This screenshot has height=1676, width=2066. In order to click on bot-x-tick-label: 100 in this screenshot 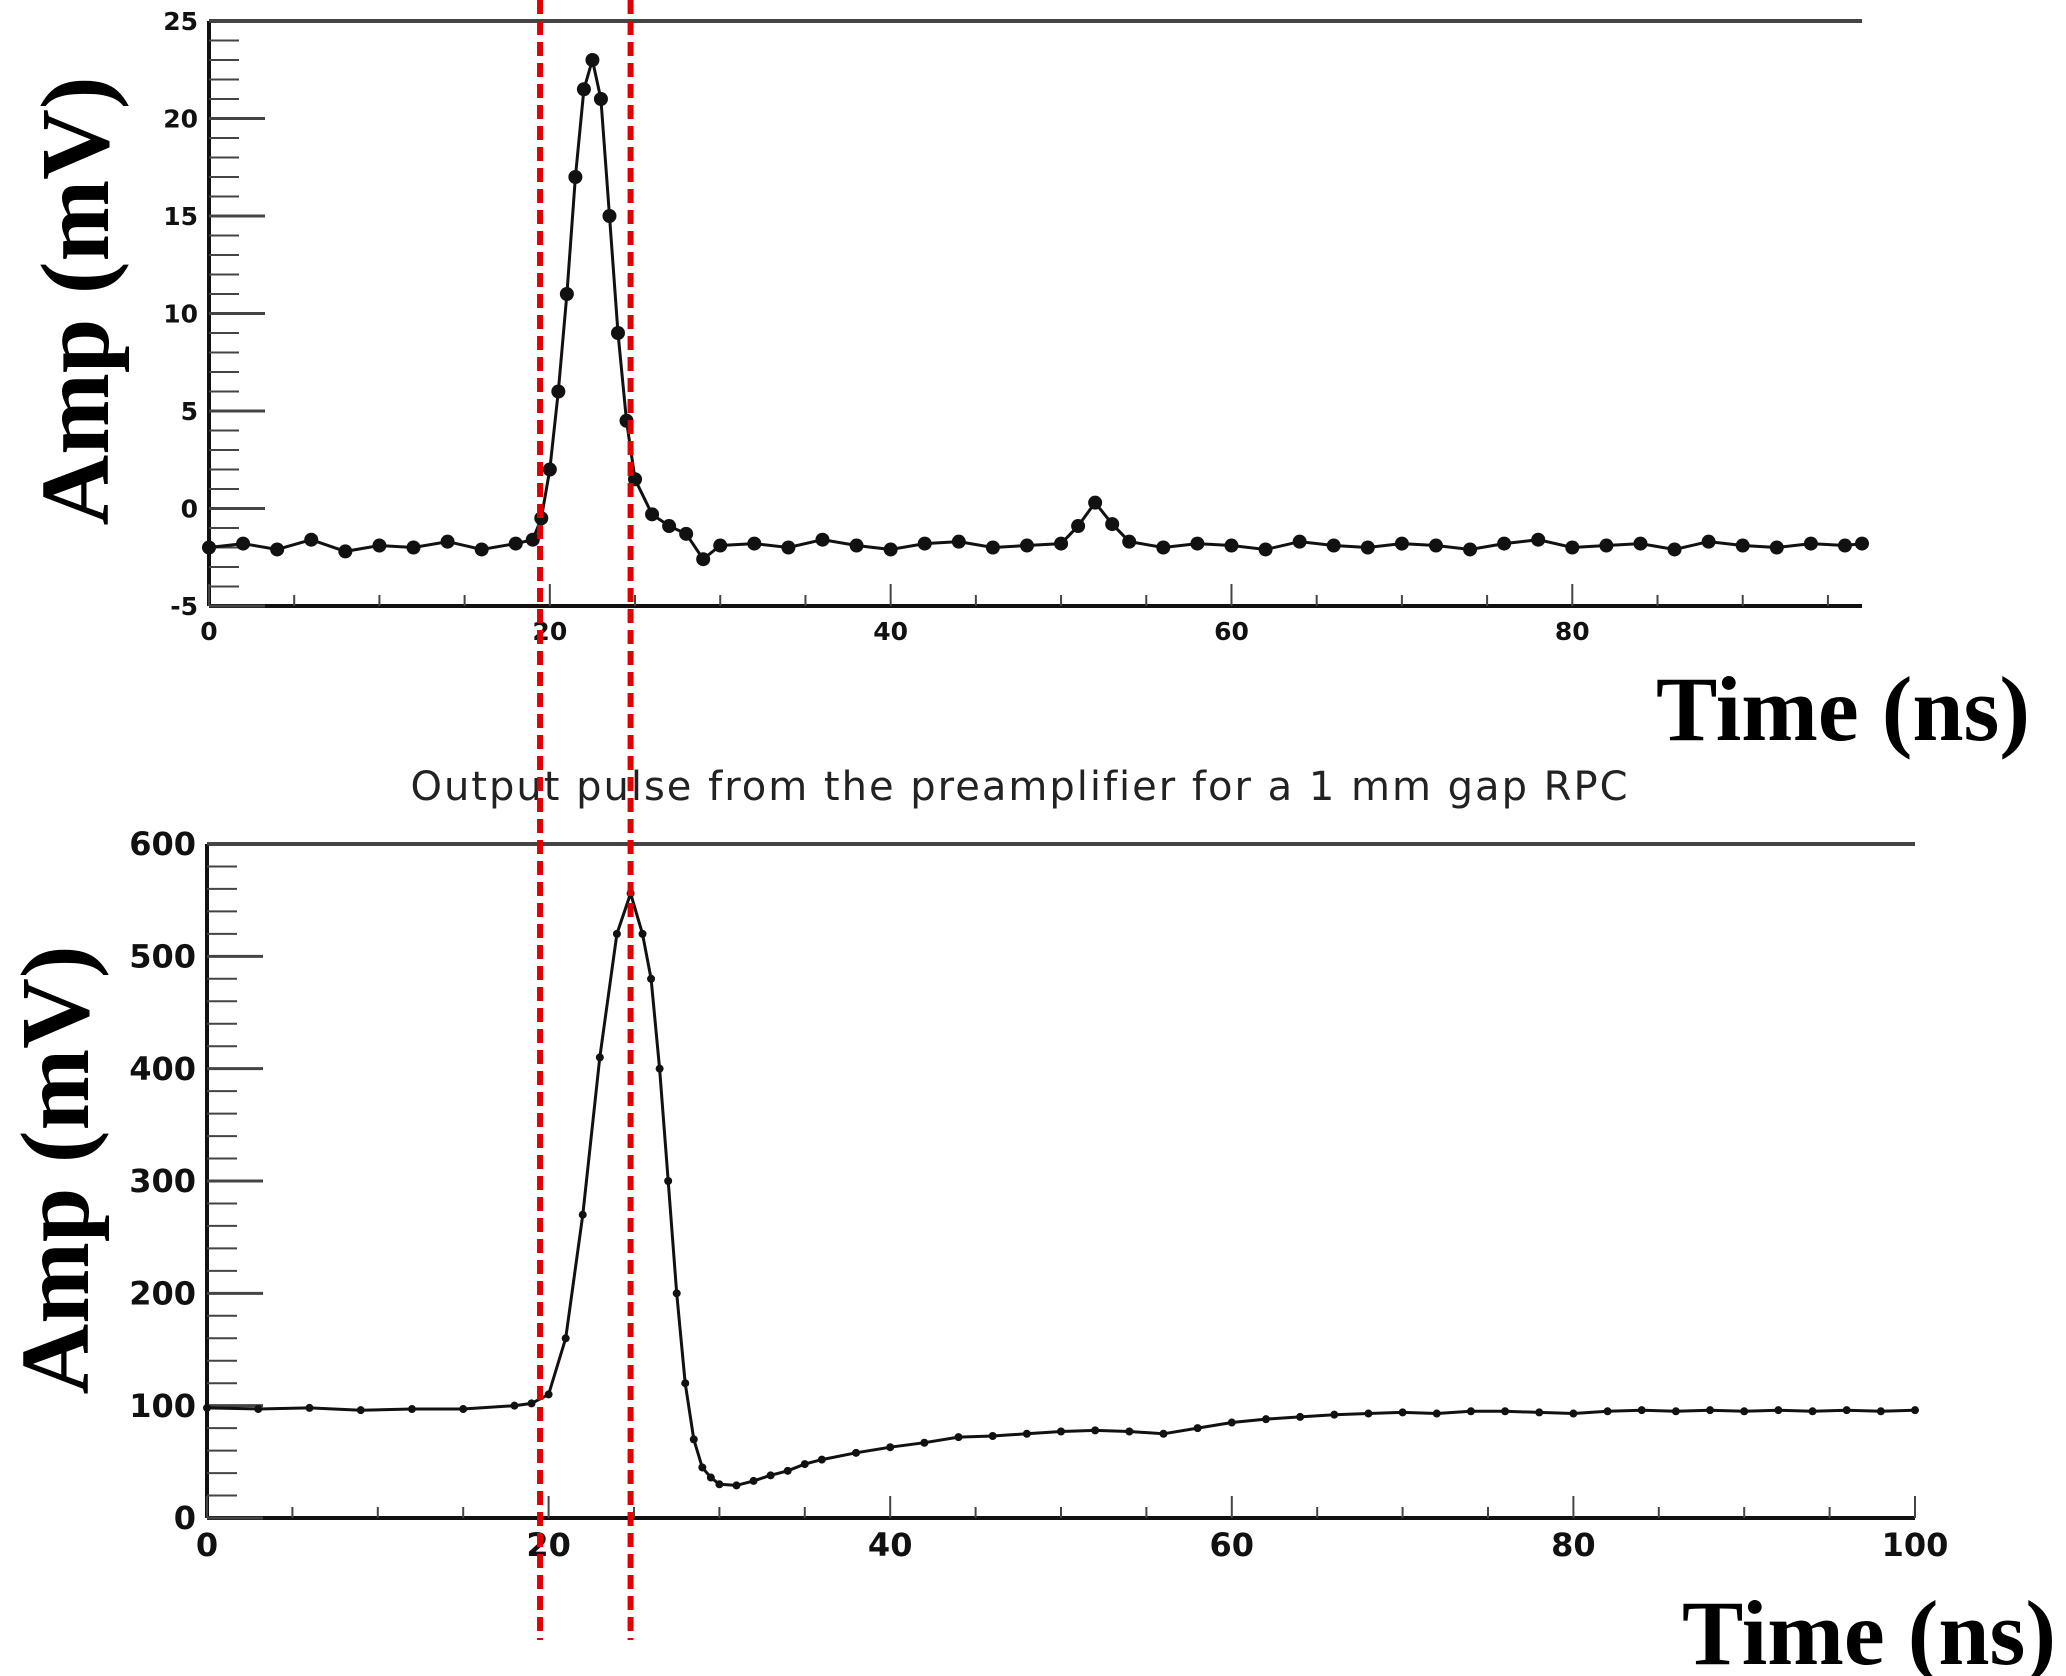, I will do `click(1915, 1545)`.